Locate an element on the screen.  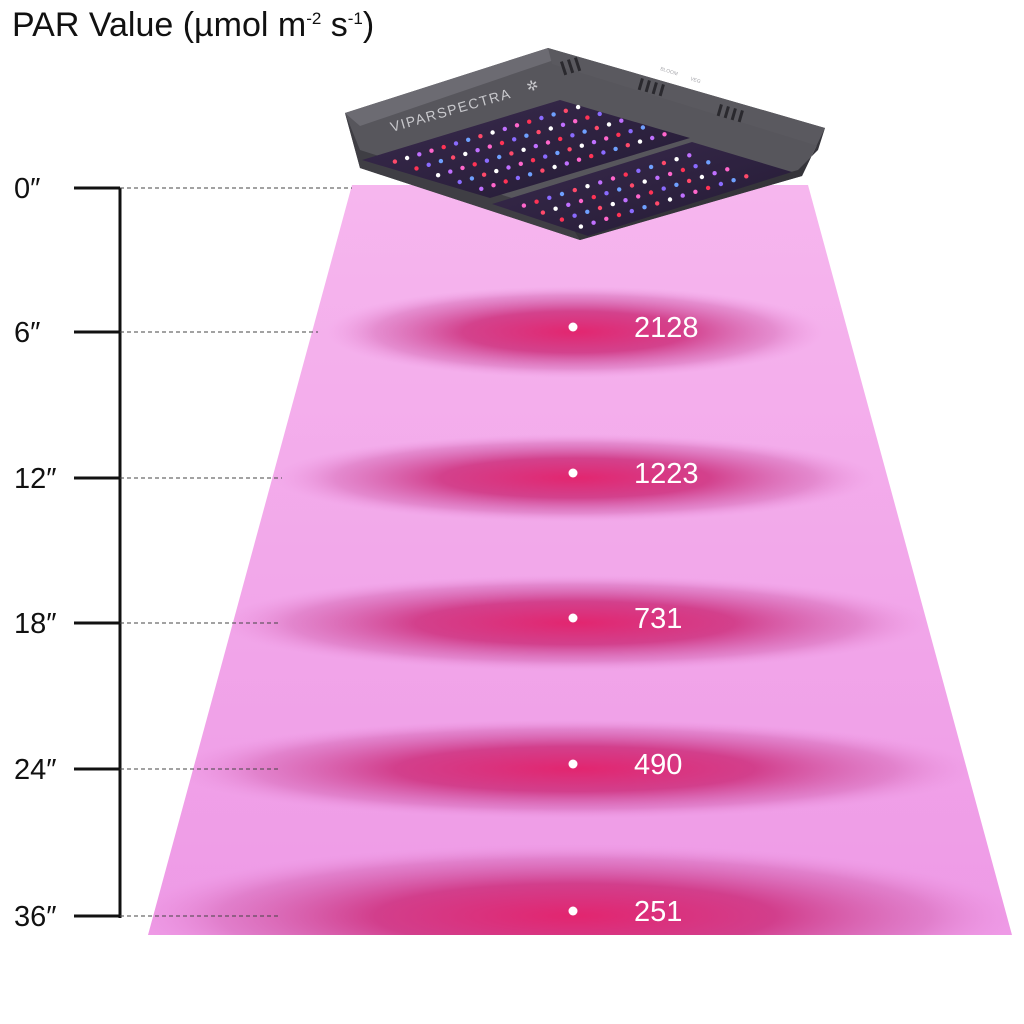
par-value-label: 1223 is located at coordinates (666, 474).